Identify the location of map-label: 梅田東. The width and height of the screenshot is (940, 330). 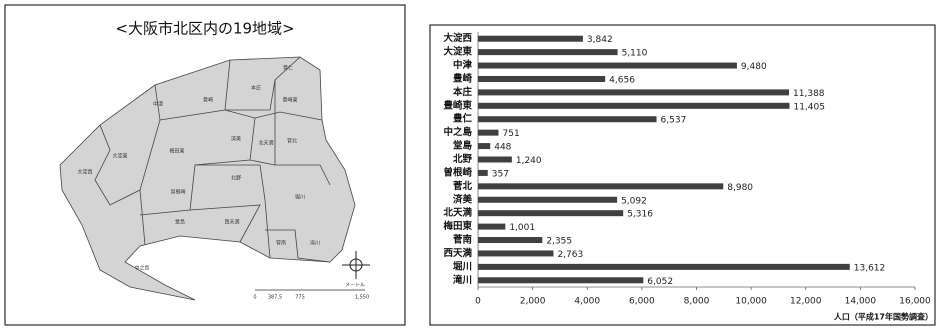
(176, 151).